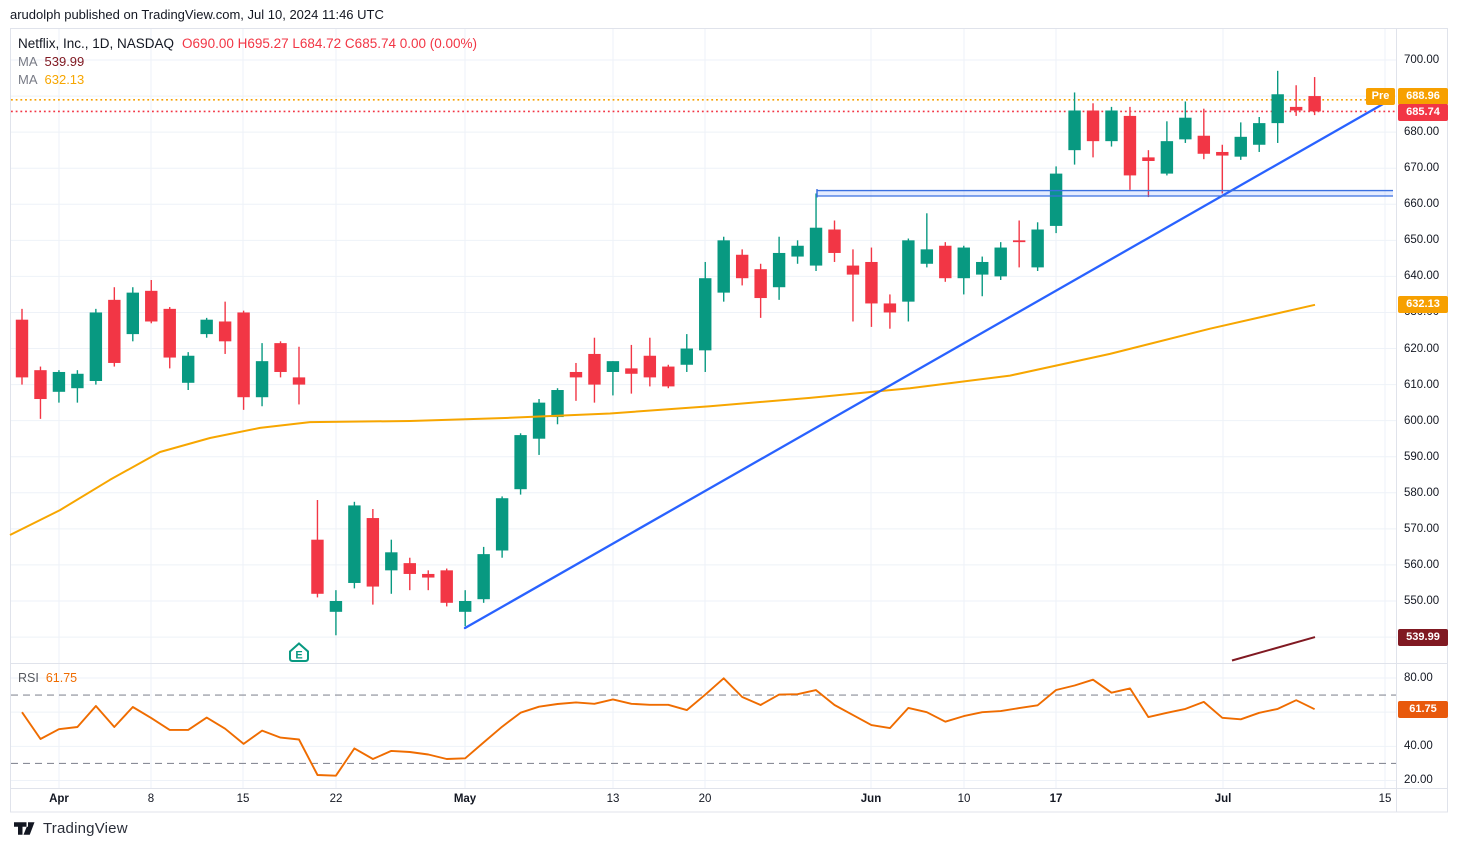 Image resolution: width=1458 pixels, height=849 pixels. I want to click on ma-fast-row: MA 539.99, so click(247, 61).